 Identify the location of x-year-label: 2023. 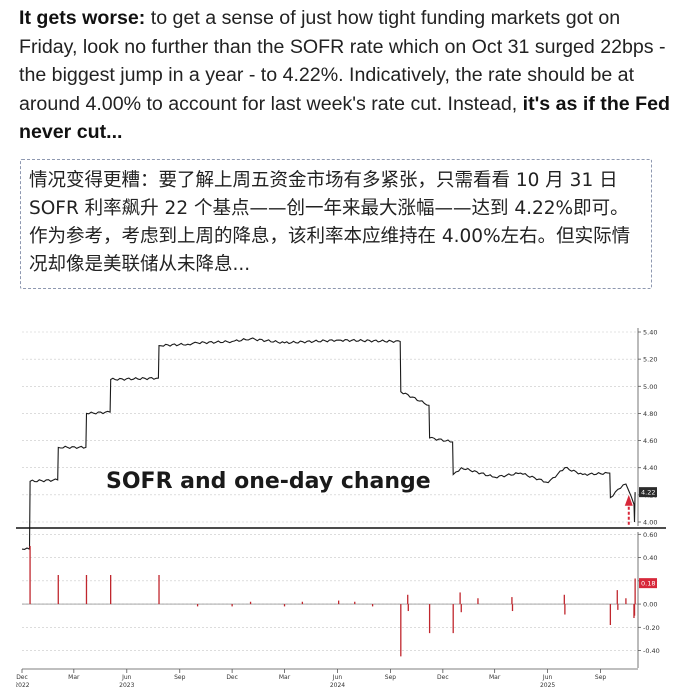
(126, 685).